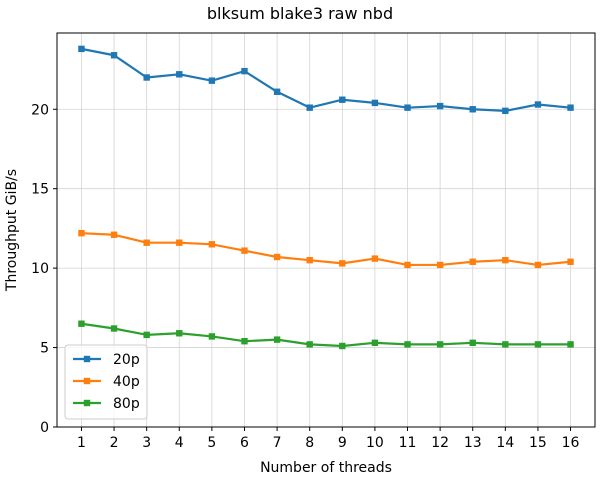  What do you see at coordinates (473, 443) in the screenshot?
I see `x-tick-label: 13` at bounding box center [473, 443].